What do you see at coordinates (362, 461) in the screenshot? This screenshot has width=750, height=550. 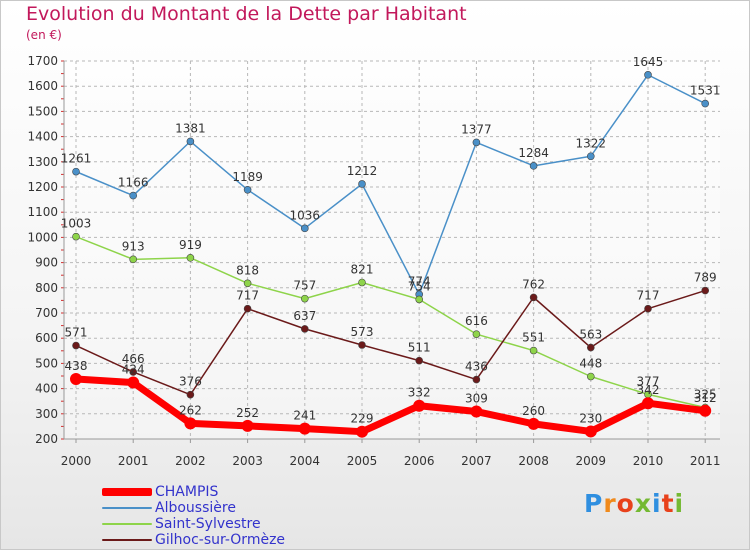 I see `x-tick-label: 2005` at bounding box center [362, 461].